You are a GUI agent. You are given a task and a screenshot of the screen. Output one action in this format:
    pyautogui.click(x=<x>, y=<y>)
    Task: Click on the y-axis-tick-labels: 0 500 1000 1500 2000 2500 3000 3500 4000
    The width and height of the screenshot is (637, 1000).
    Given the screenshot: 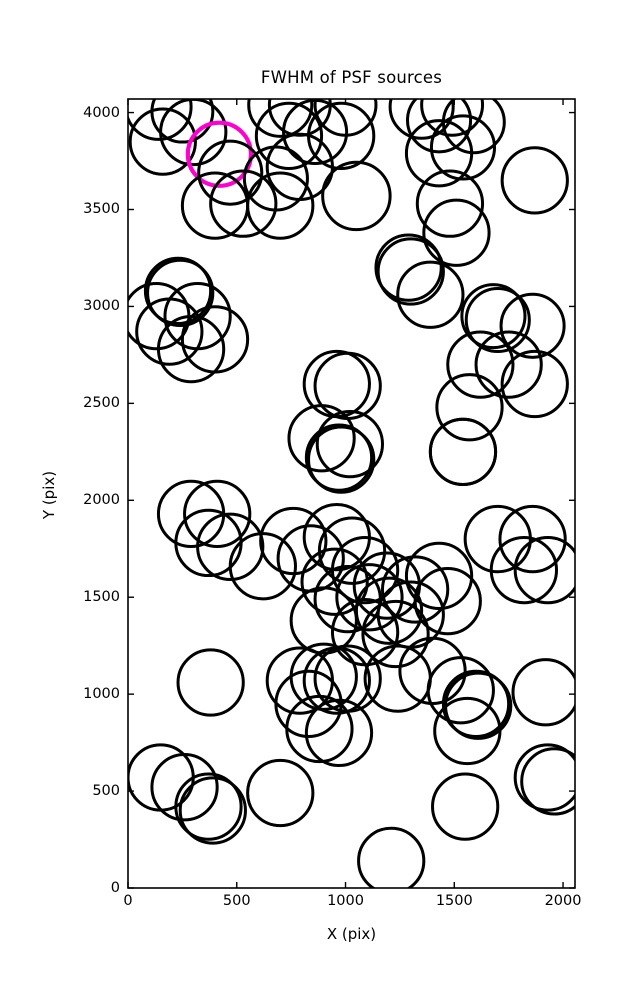 What is the action you would take?
    pyautogui.click(x=89, y=500)
    